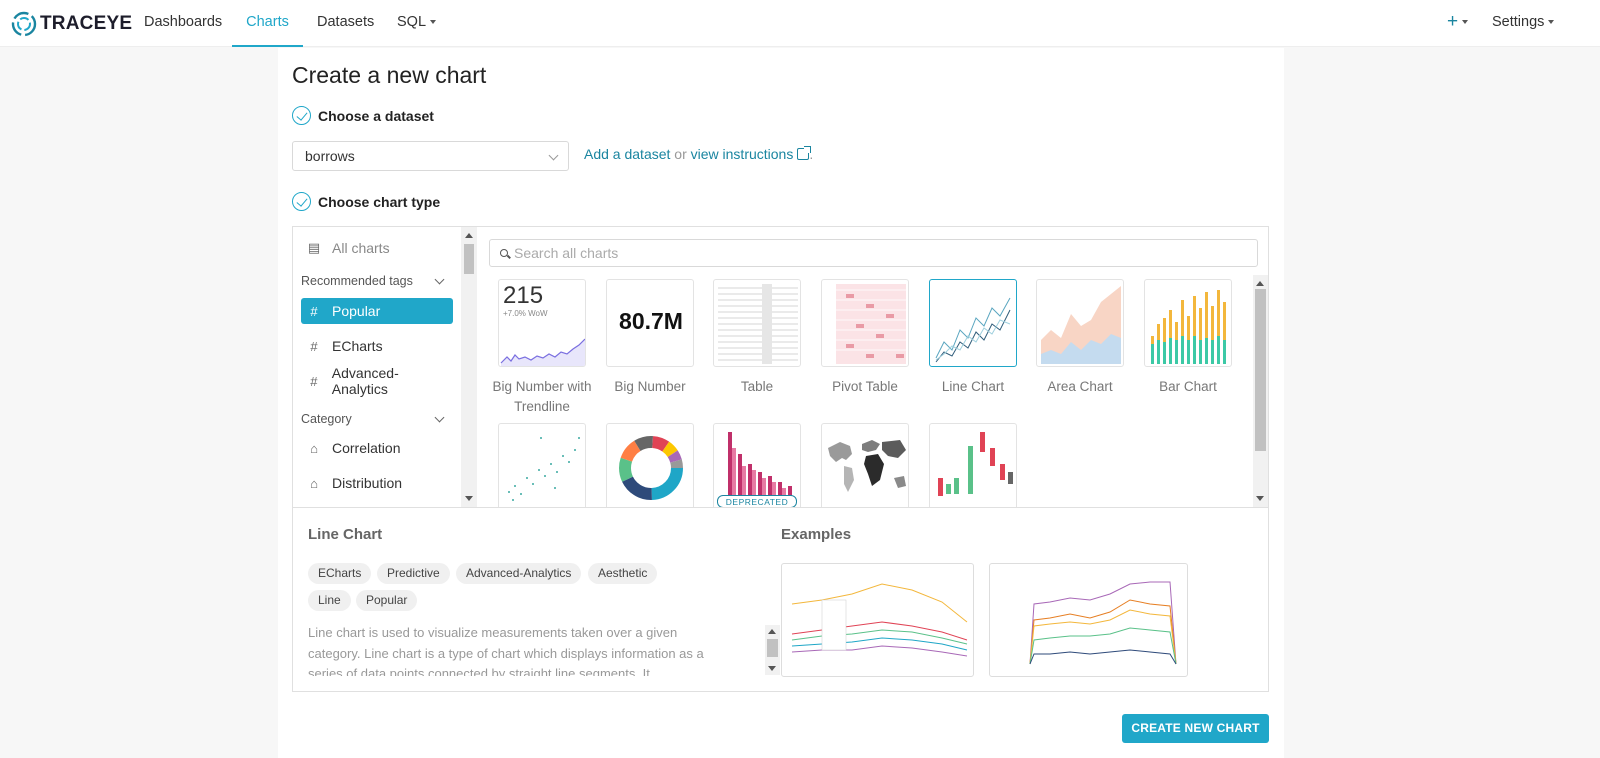 This screenshot has width=1600, height=758. I want to click on chart-tile-histogram-deprecated: DEPRECATED, so click(757, 465).